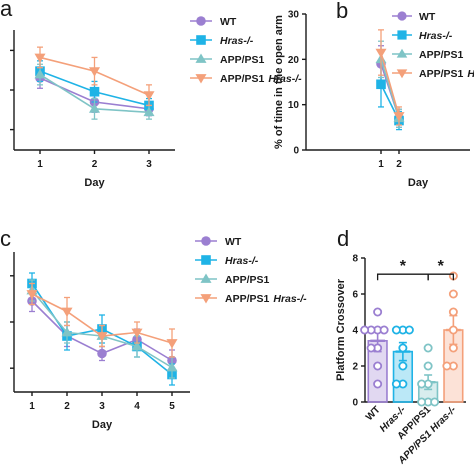 This screenshot has height=474, width=474. What do you see at coordinates (355, 367) in the screenshot?
I see `y-tick-label: 2` at bounding box center [355, 367].